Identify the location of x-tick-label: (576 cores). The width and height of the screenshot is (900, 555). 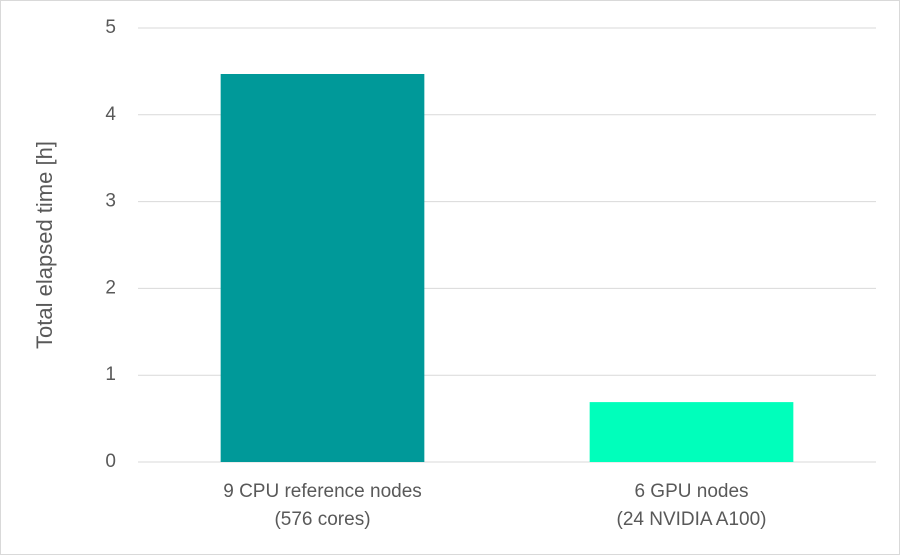
(322, 519).